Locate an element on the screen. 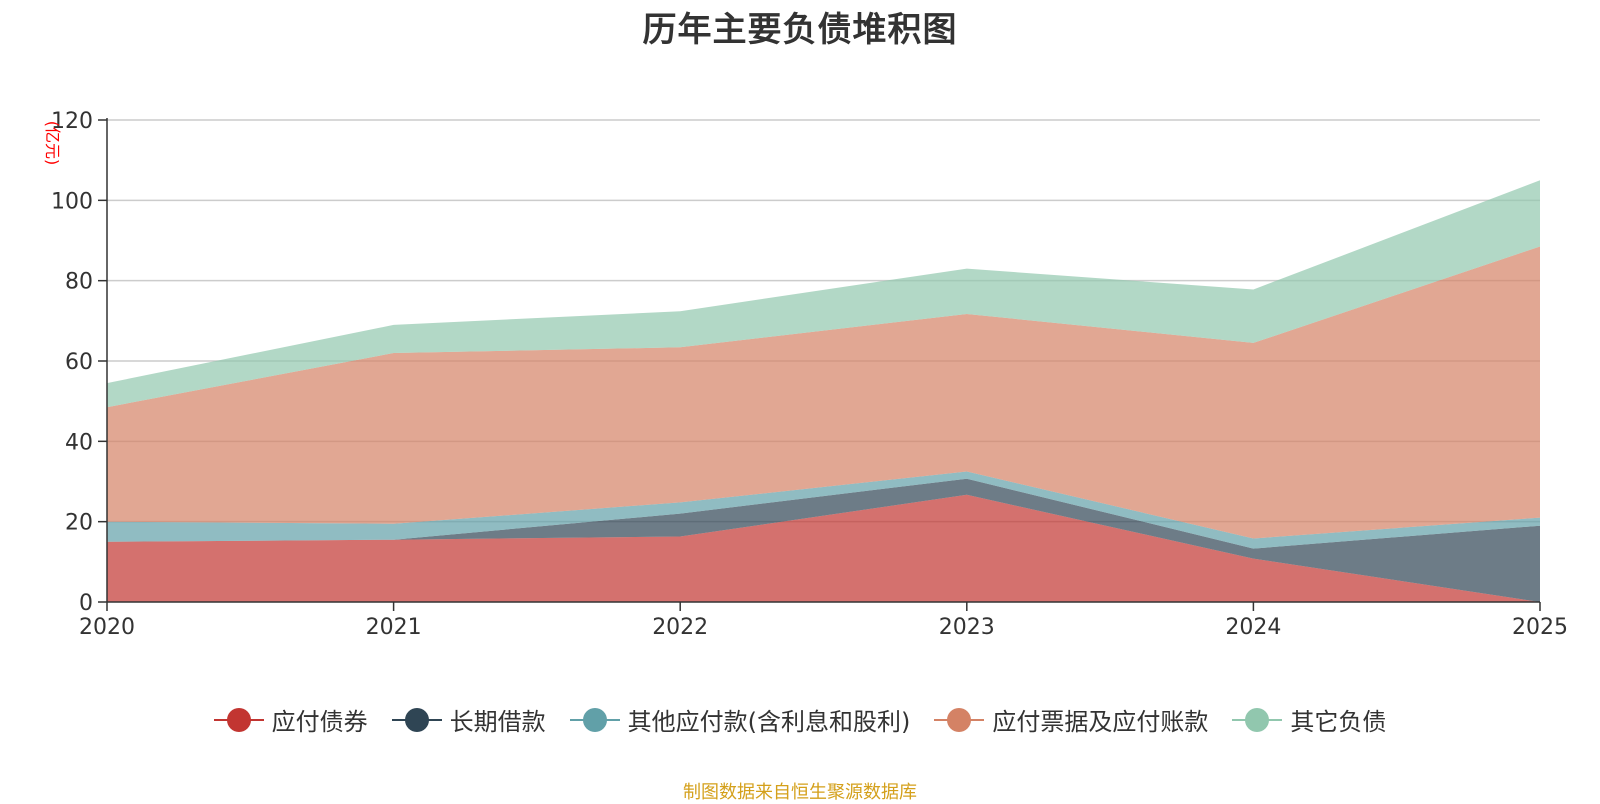  y-axis-unit-label: (亿元) is located at coordinates (52, 143).